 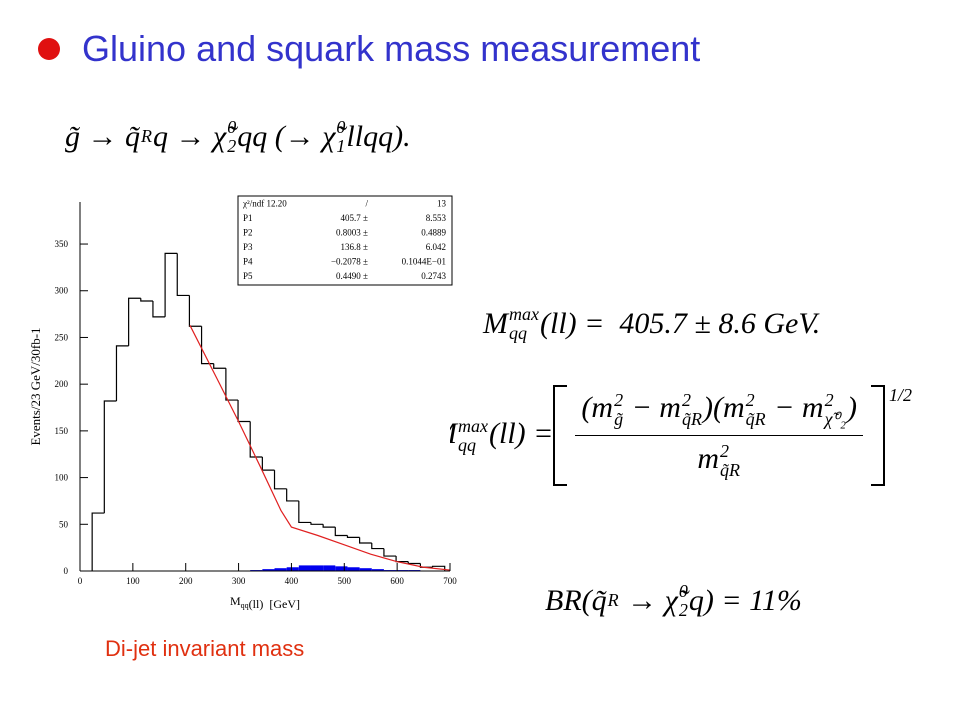 What do you see at coordinates (320, 448) in the screenshot?
I see `fit-curve` at bounding box center [320, 448].